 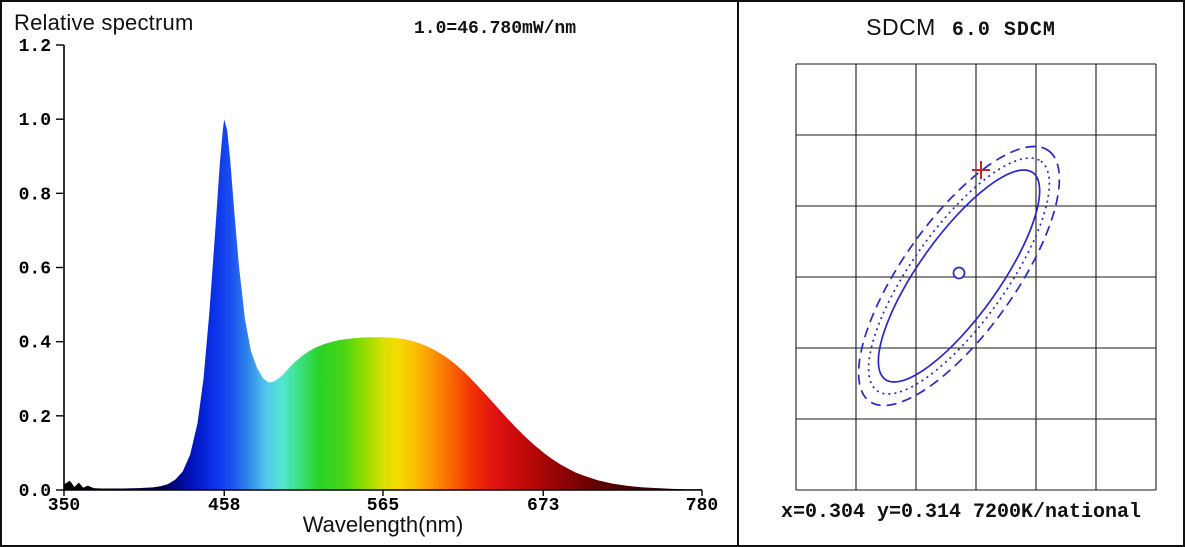 I want to click on x-tick-label: 565, so click(x=383, y=506).